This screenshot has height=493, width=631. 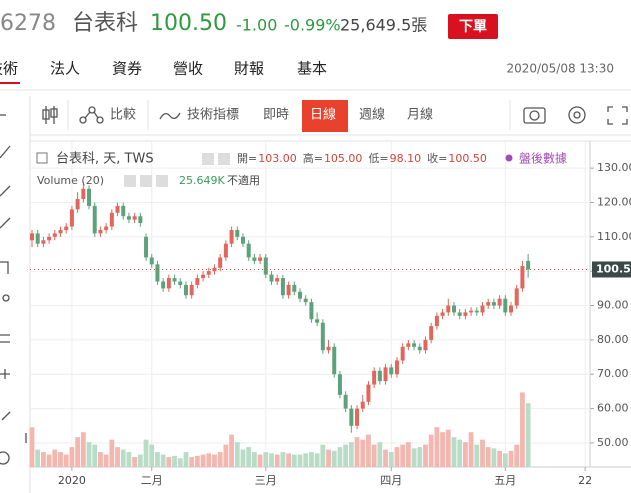 I want to click on readout-value: 105.00, so click(x=343, y=158).